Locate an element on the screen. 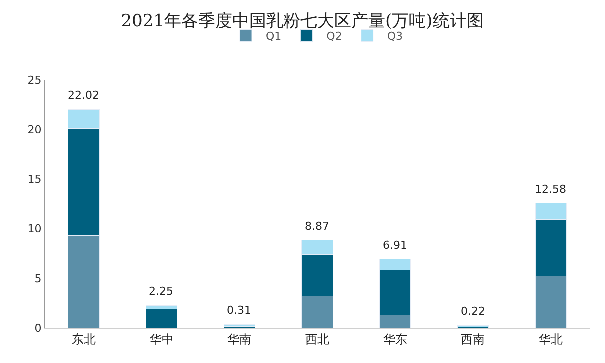  x-tick-label: 华北 is located at coordinates (551, 339).